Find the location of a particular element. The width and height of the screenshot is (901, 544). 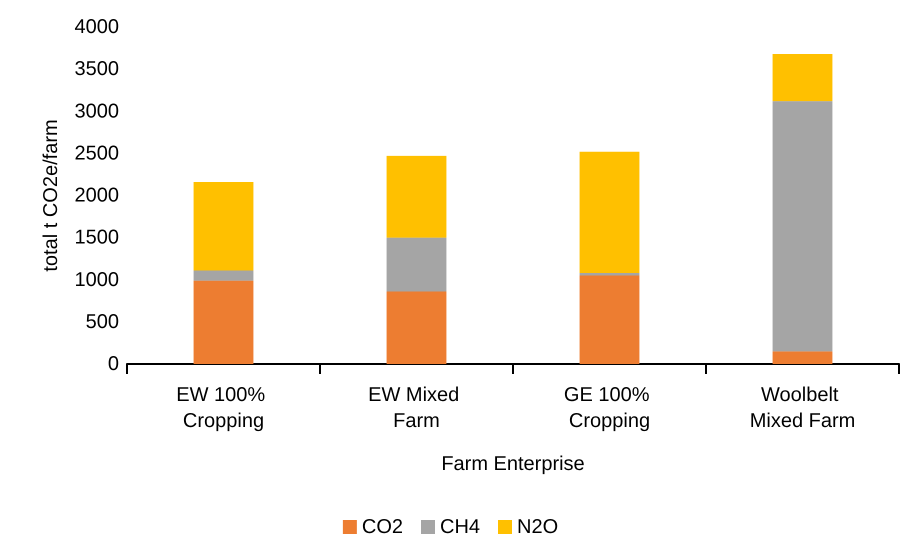

y-axis-title: total t CO2e/farm is located at coordinates (51, 195).